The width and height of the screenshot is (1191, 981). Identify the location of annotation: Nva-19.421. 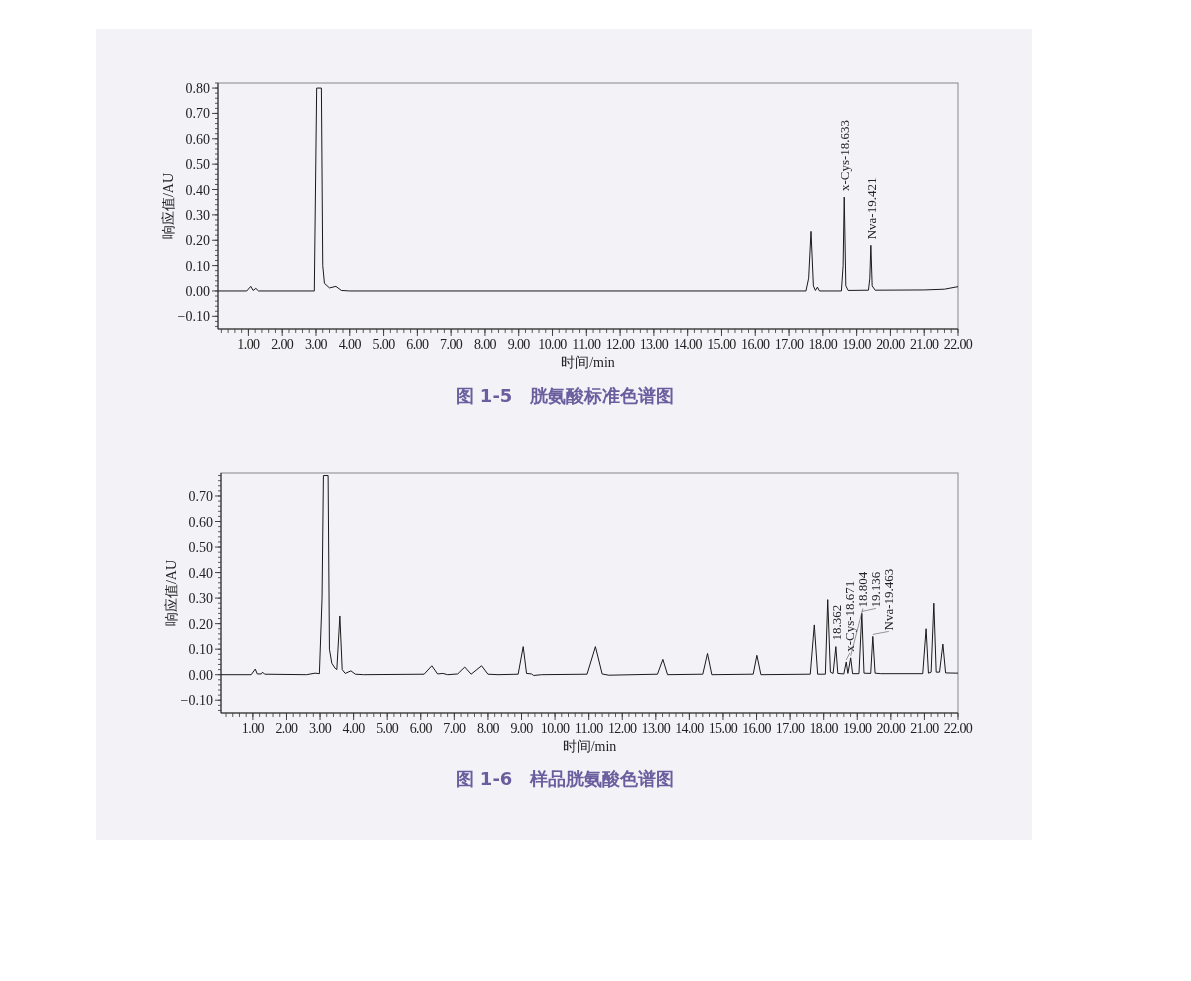
(871, 208).